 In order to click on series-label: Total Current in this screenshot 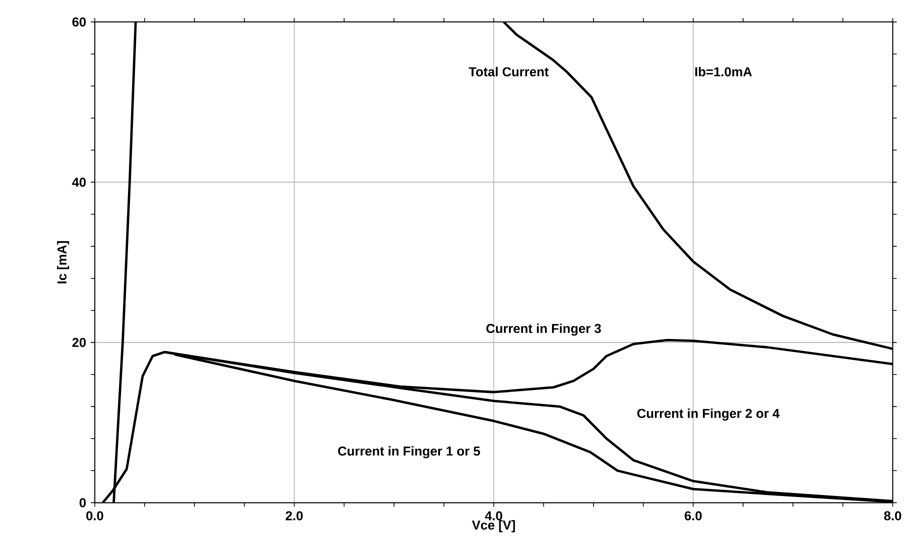, I will do `click(508, 72)`.